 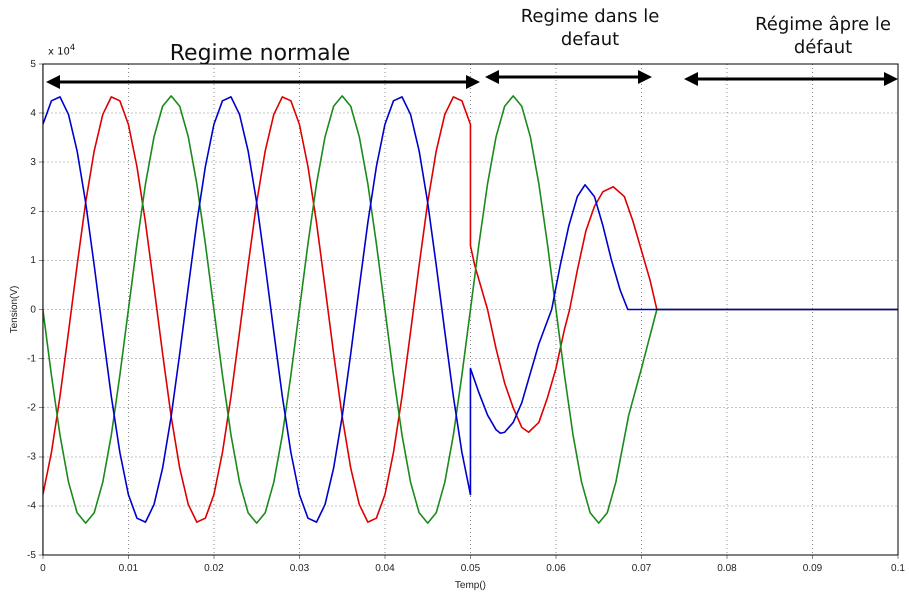 I want to click on y-axis-title: Tension(V), so click(x=14, y=310).